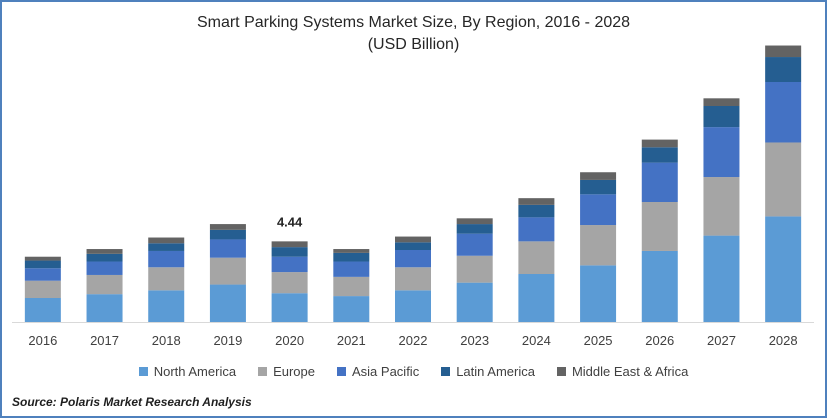  Describe the element at coordinates (413, 340) in the screenshot. I see `x-tick-label: 2022` at that location.